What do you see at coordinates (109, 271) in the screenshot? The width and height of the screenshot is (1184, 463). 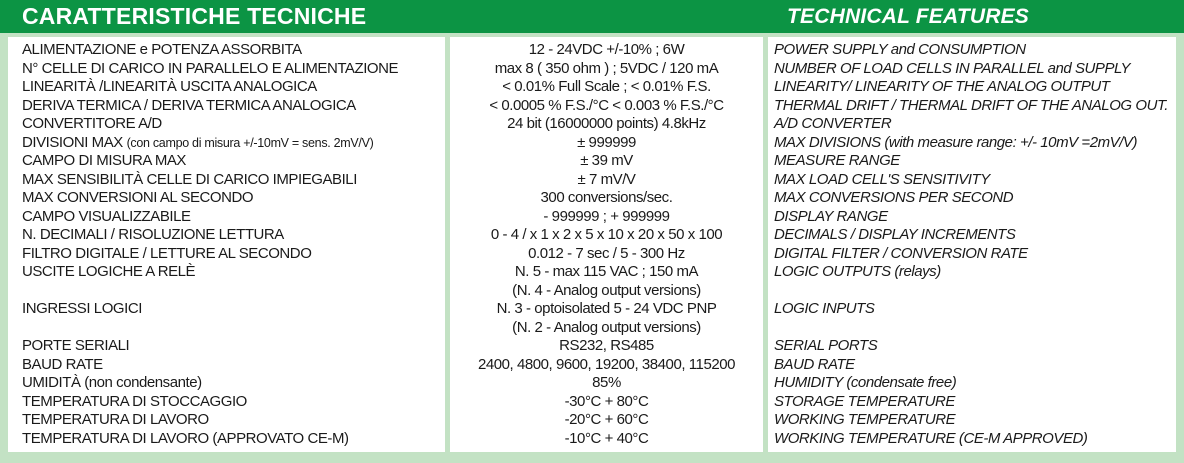 I see `italian-label-text: USCITE LOGICHE A RELÈ` at bounding box center [109, 271].